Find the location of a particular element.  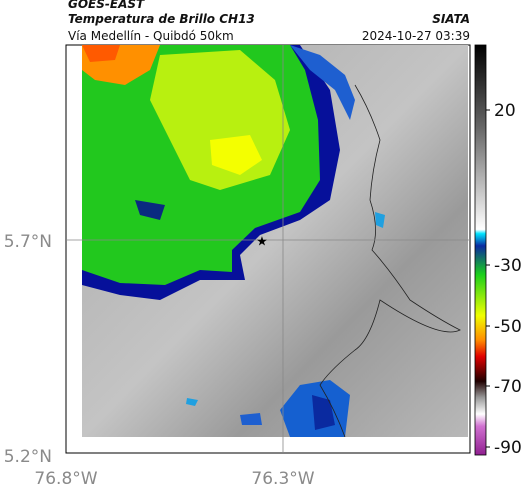

route: Vía Medellín - Quibdó 50km is located at coordinates (151, 36).